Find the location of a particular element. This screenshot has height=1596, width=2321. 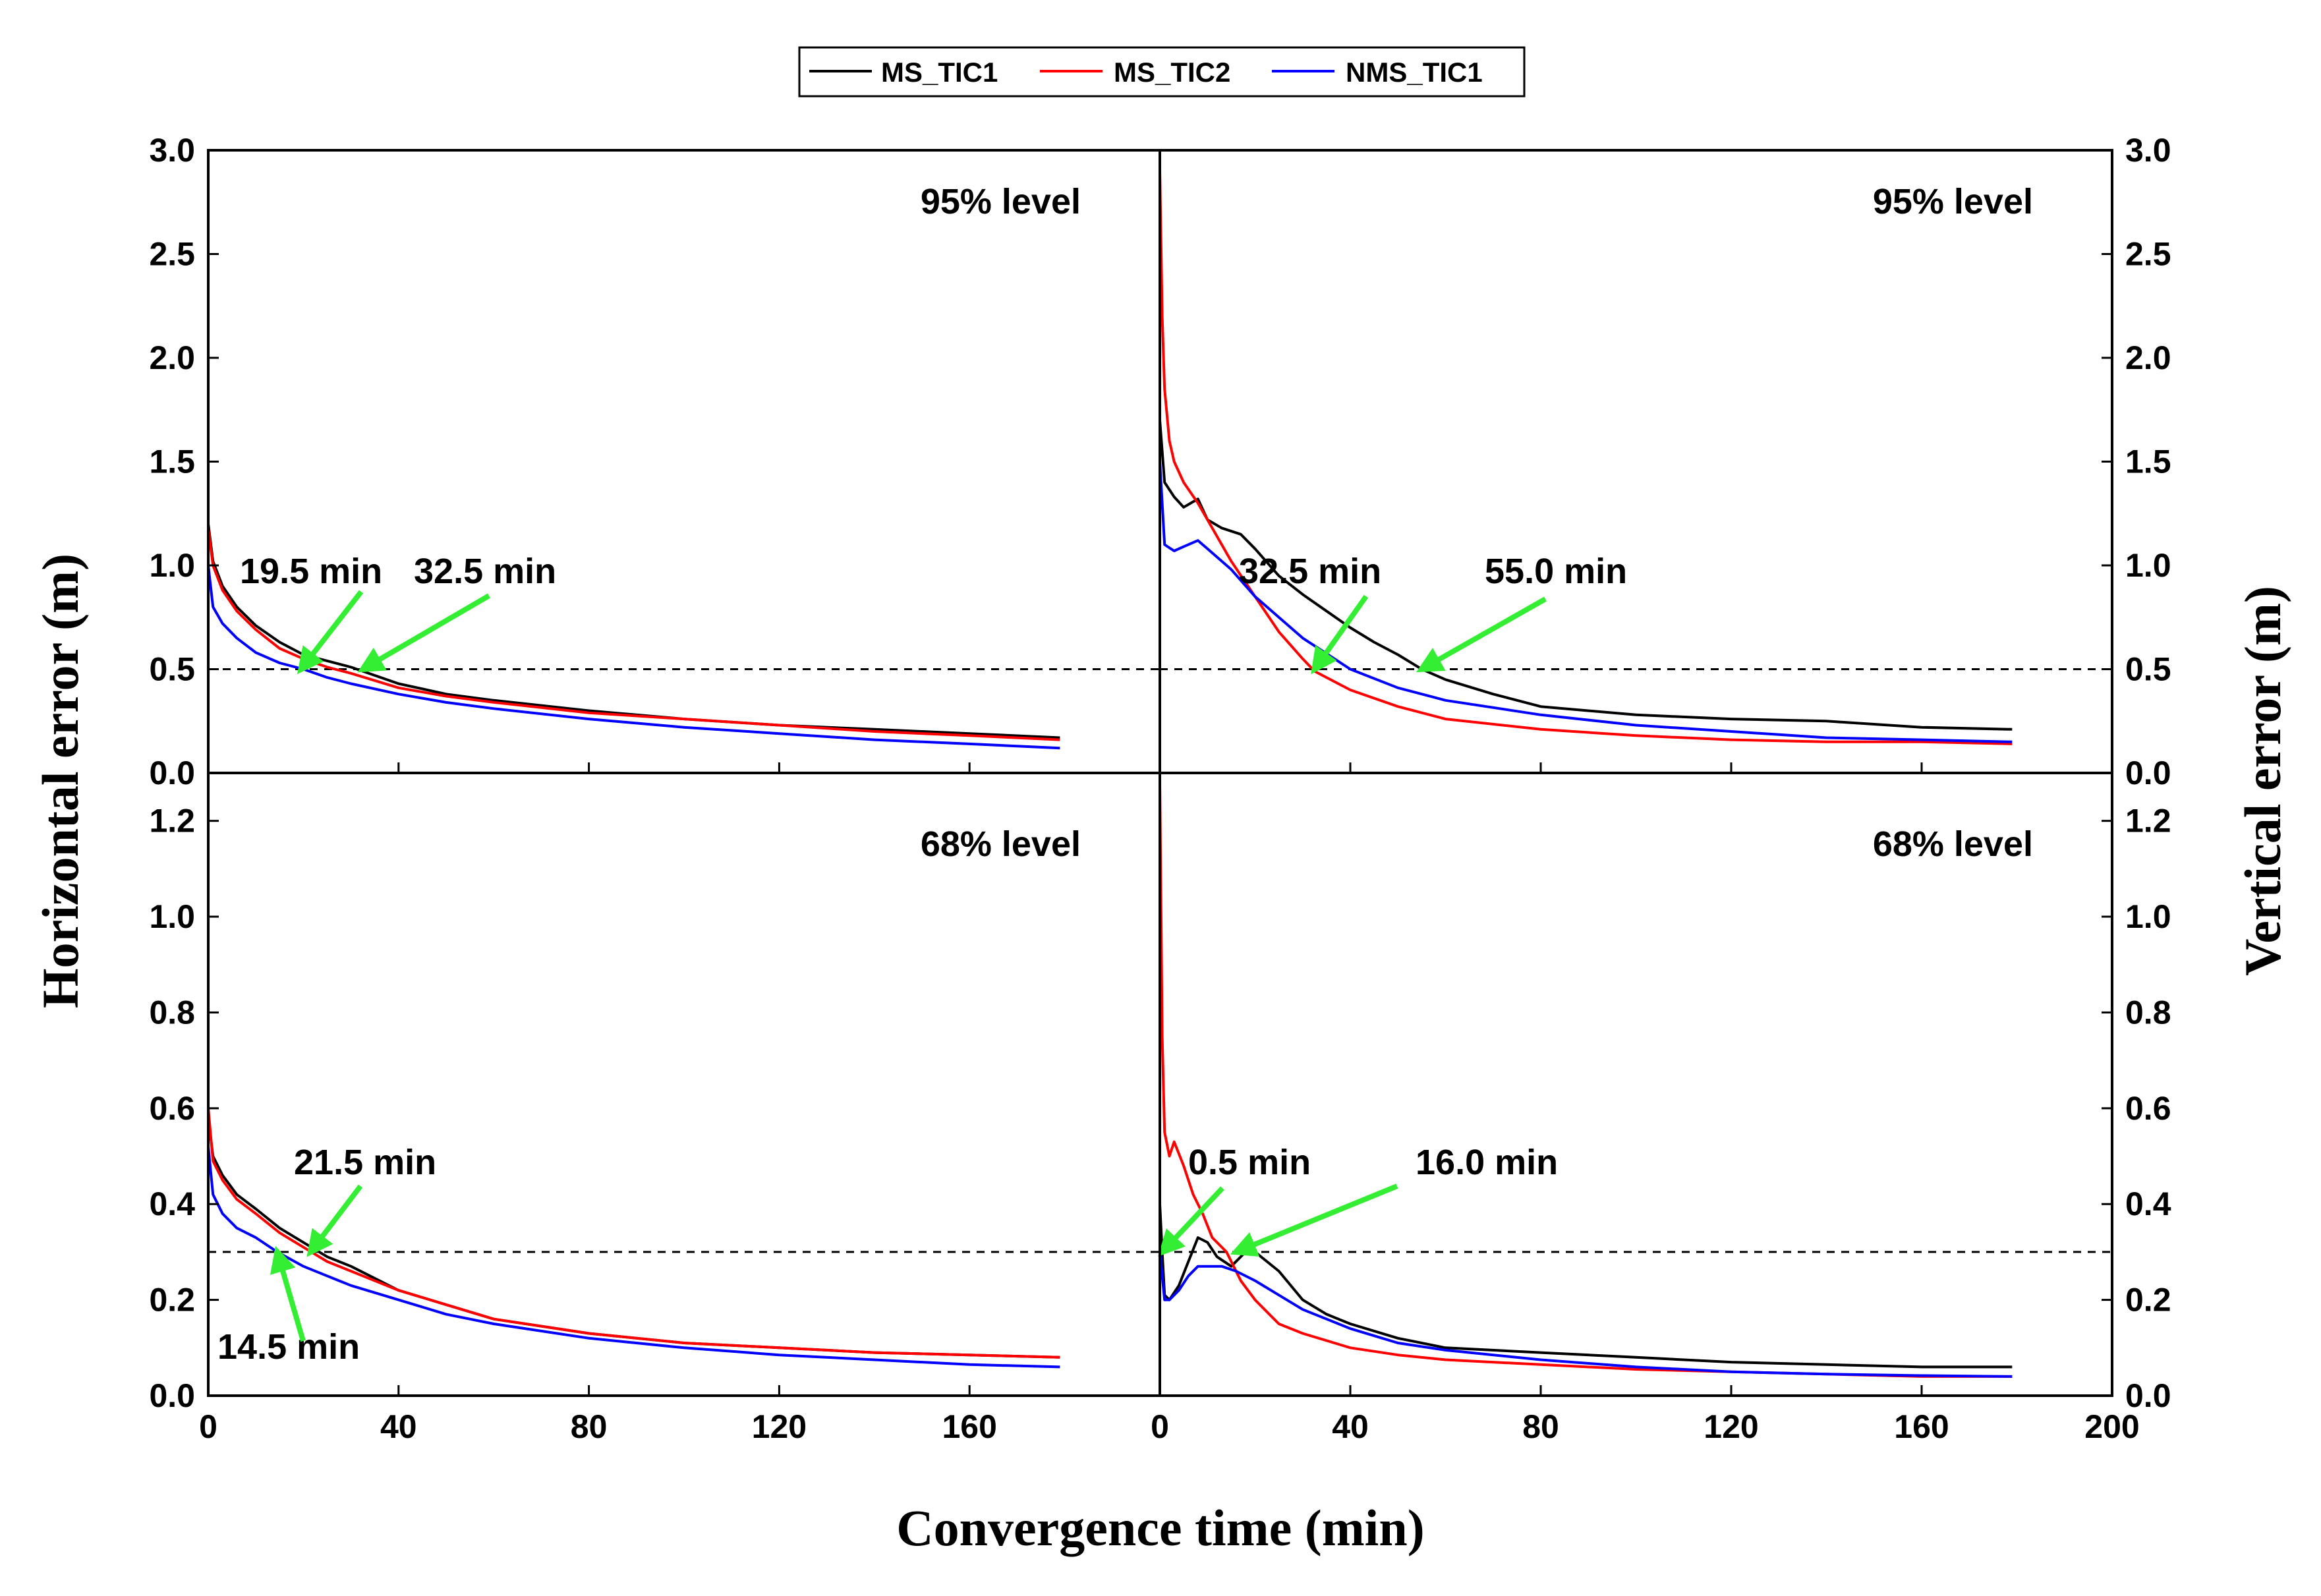

legend-label-ms-tic1: MS_TIC1 is located at coordinates (940, 72).